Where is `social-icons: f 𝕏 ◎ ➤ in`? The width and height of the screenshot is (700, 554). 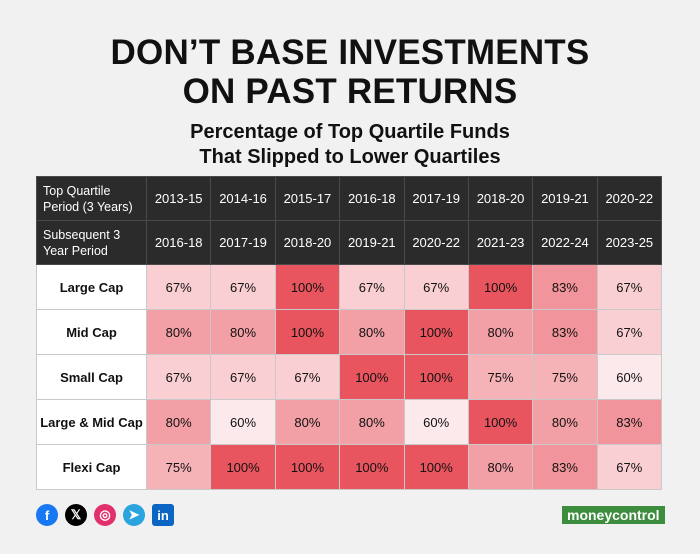 social-icons: f 𝕏 ◎ ➤ in is located at coordinates (105, 515).